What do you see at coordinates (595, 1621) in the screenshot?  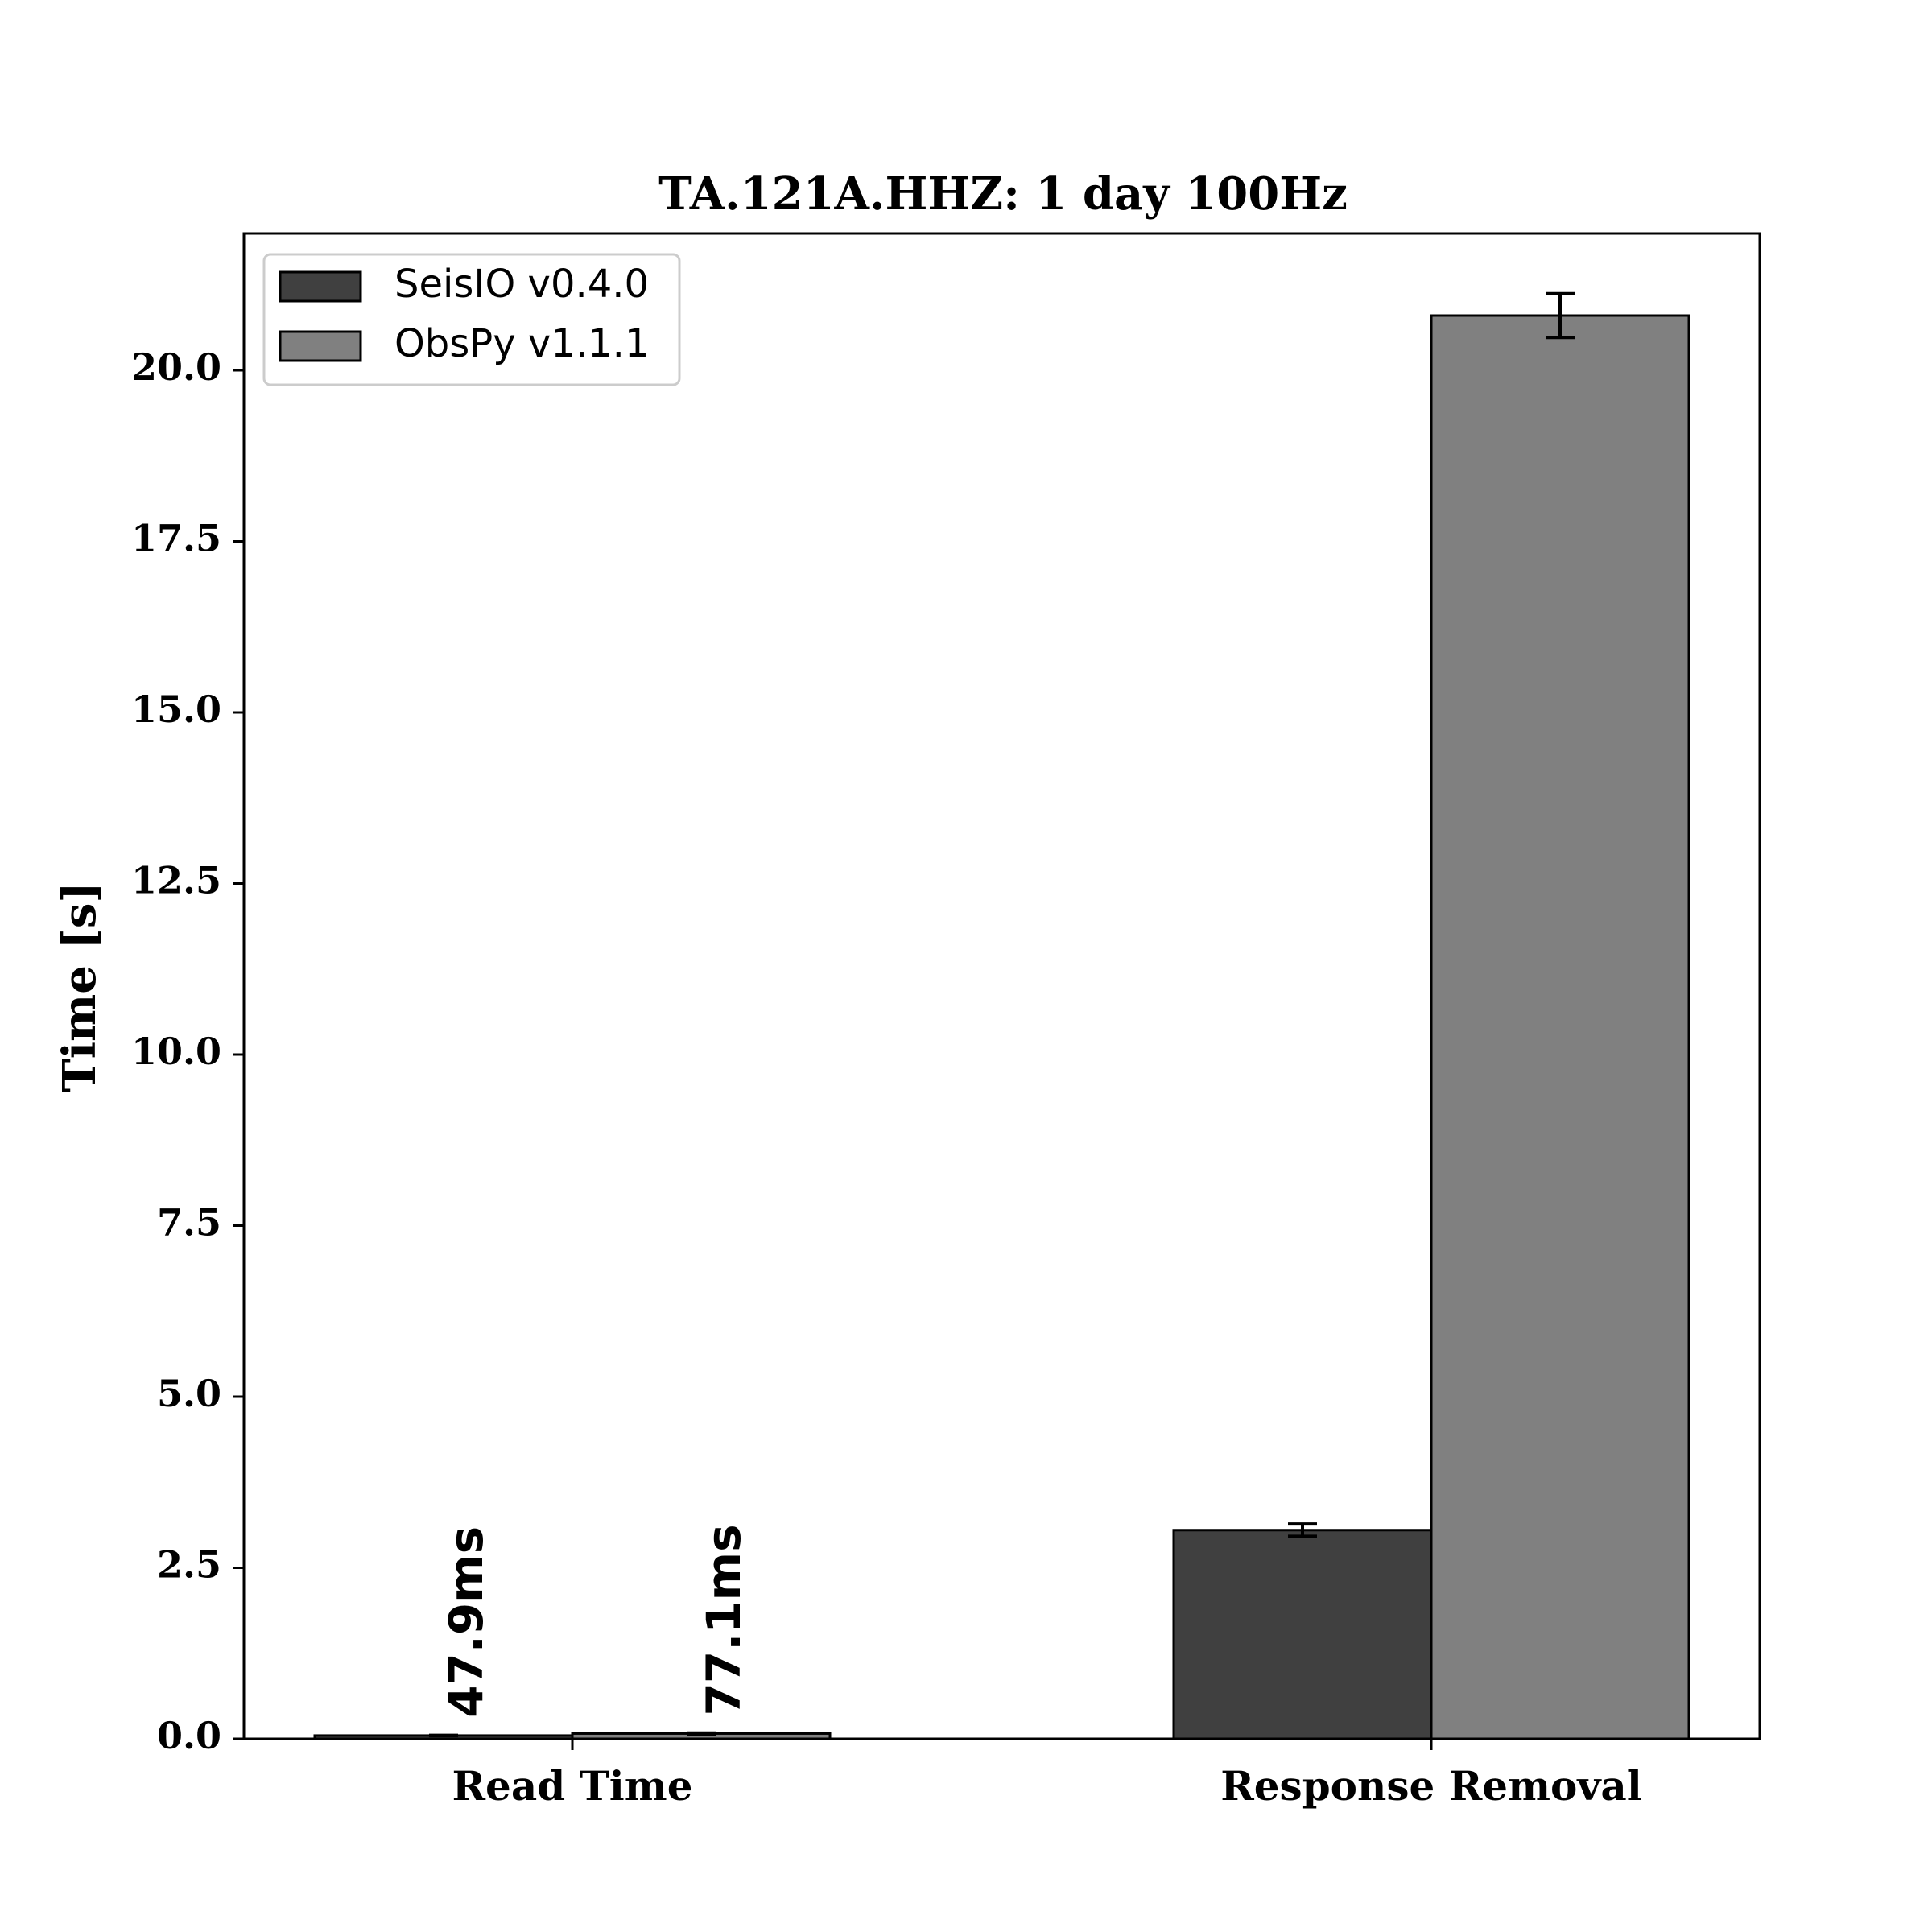 I see `value-labels-layer: 47.9ms 77.1ms` at bounding box center [595, 1621].